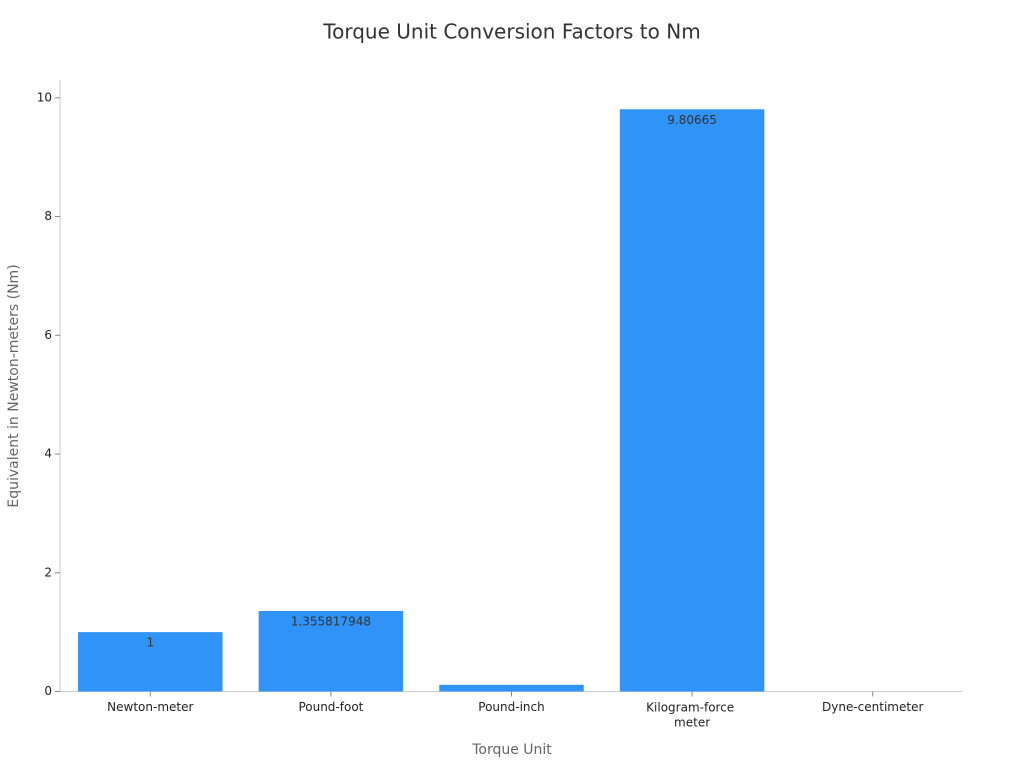  What do you see at coordinates (150, 707) in the screenshot?
I see `x-tick-label: Newton-meter` at bounding box center [150, 707].